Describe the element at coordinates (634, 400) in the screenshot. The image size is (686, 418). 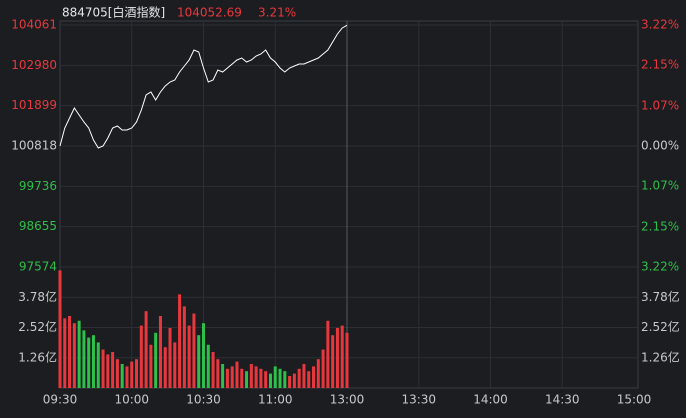
I see `x-tick-label: 15:00` at that location.